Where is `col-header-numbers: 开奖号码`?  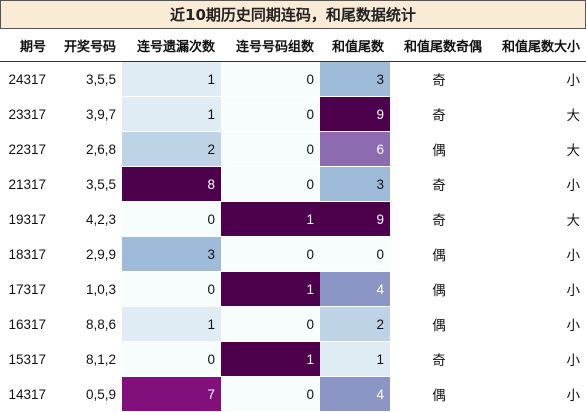
col-header-numbers: 开奖号码 is located at coordinates (89, 47).